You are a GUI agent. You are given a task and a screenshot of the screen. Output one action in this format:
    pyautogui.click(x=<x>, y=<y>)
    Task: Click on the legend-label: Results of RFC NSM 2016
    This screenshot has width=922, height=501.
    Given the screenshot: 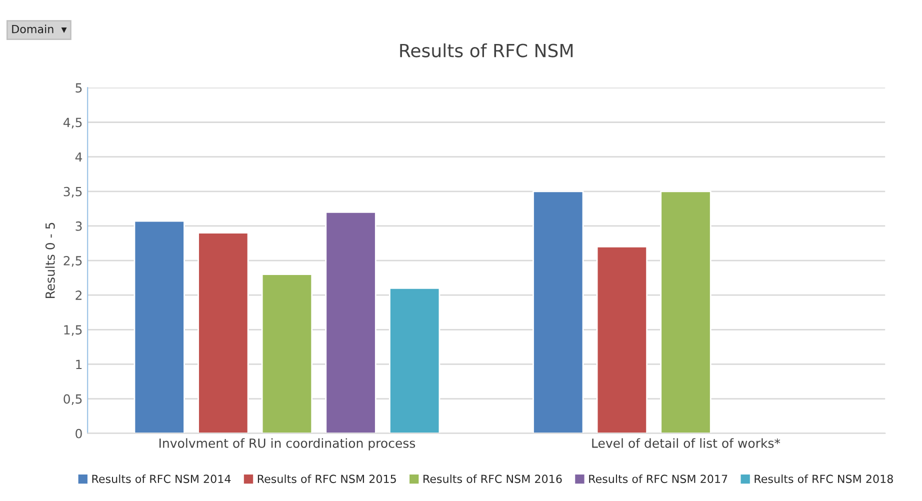 What is the action you would take?
    pyautogui.click(x=493, y=479)
    